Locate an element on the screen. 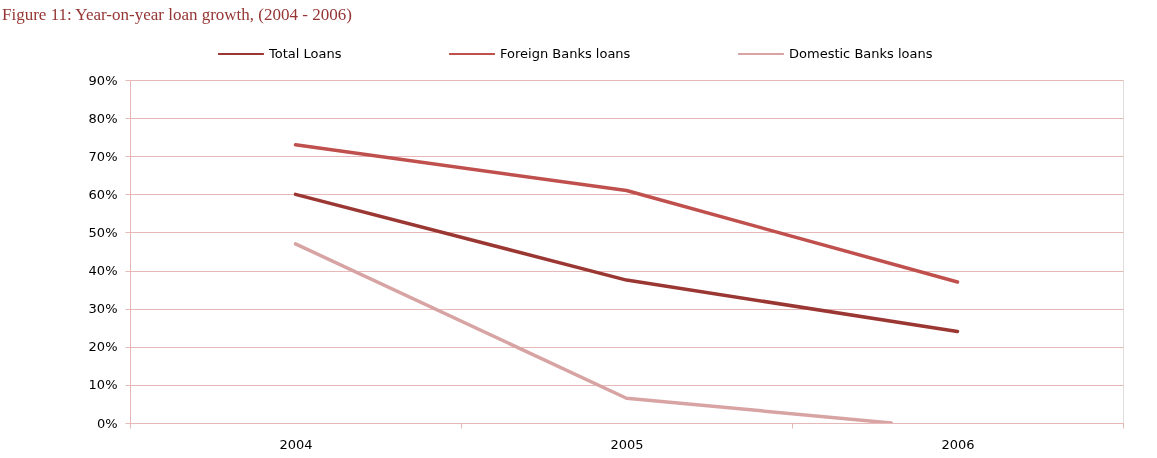  legend-label: Foreign Banks loans is located at coordinates (565, 53).